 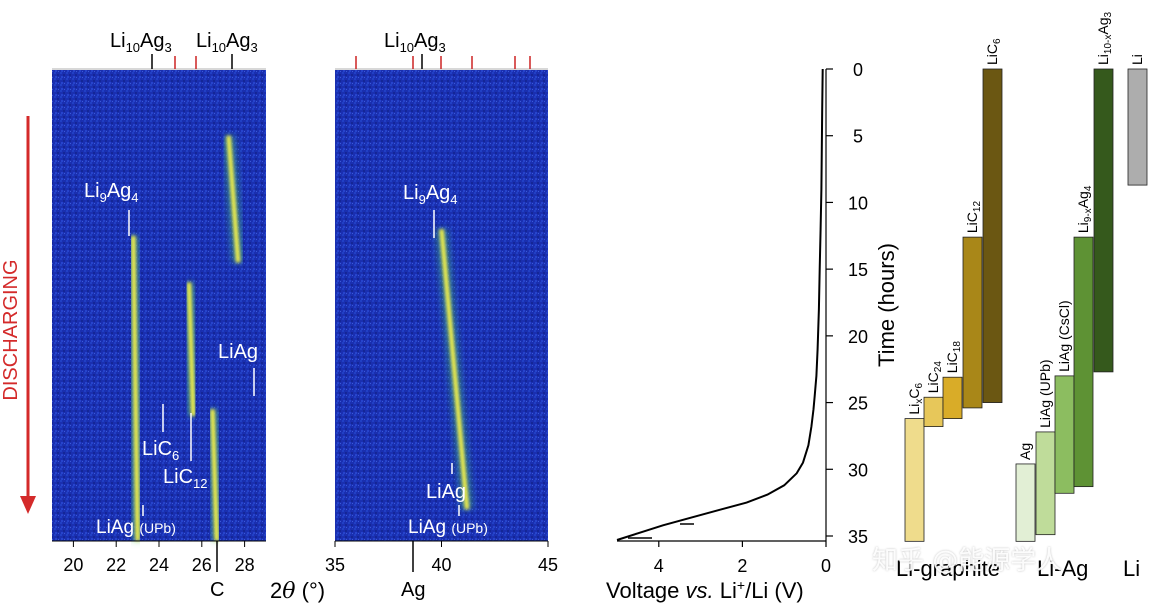 What do you see at coordinates (297, 591) in the screenshot?
I see `x-axis-title-2theta: 2θ (°)` at bounding box center [297, 591].